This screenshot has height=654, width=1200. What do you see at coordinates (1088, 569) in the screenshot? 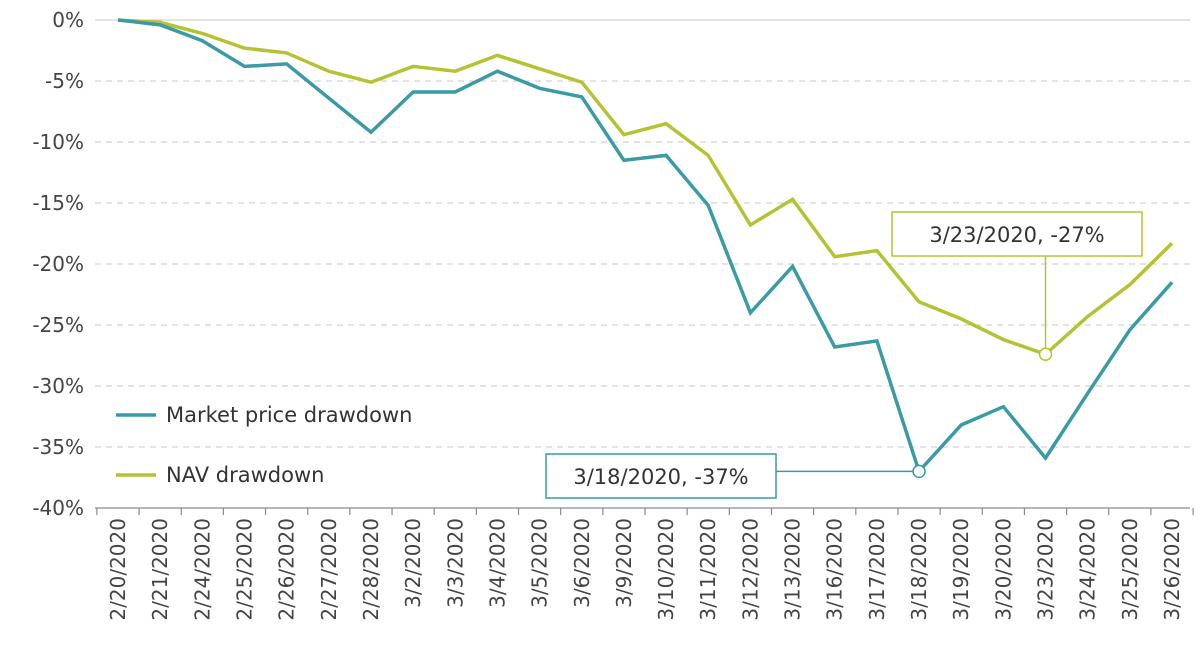
I see `x-tick-label: 3/24/2020` at bounding box center [1088, 569].